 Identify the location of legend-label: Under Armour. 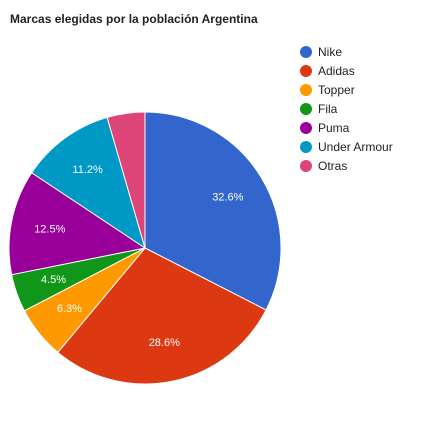
(355, 146).